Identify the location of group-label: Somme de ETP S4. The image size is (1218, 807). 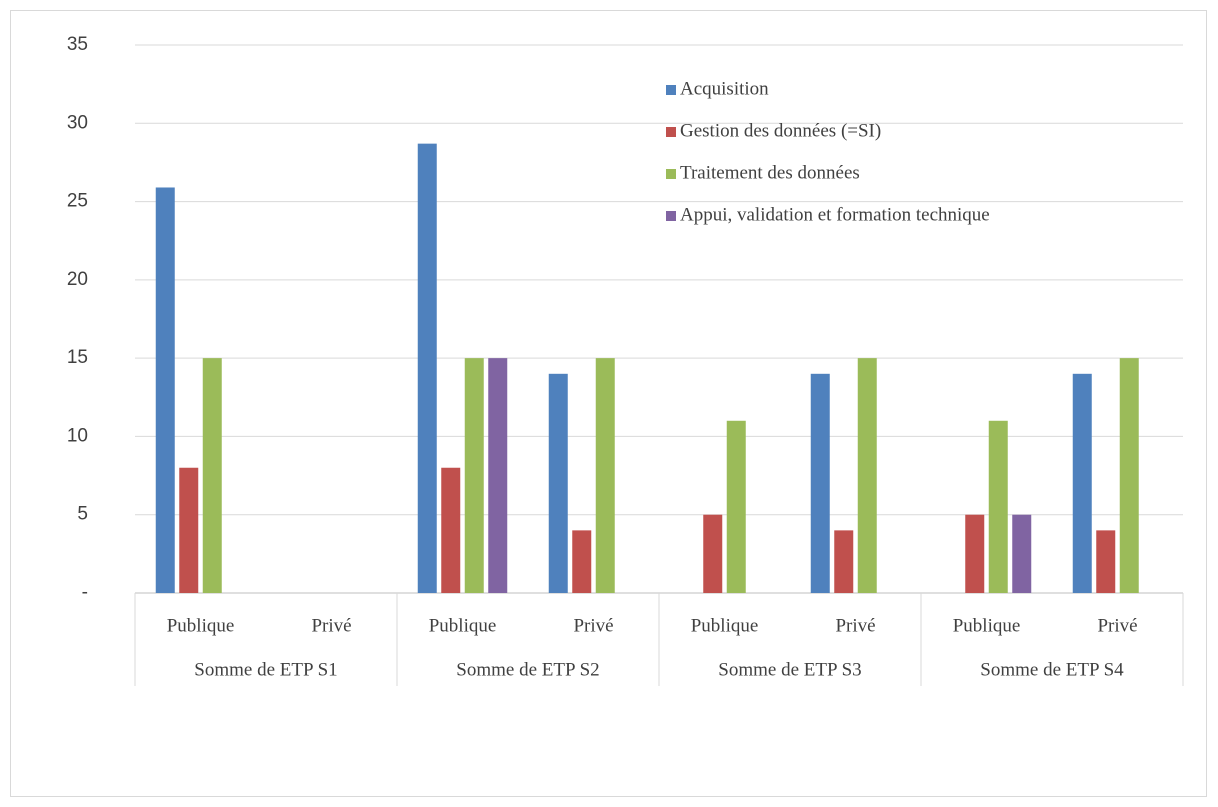
(1052, 669).